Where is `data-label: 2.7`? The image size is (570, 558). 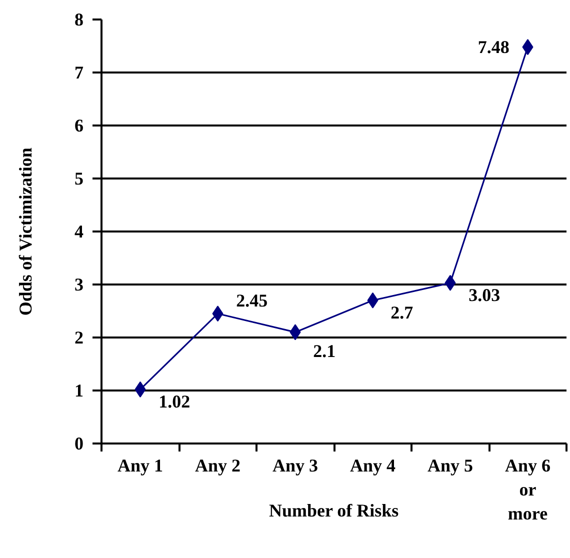 data-label: 2.7 is located at coordinates (402, 312).